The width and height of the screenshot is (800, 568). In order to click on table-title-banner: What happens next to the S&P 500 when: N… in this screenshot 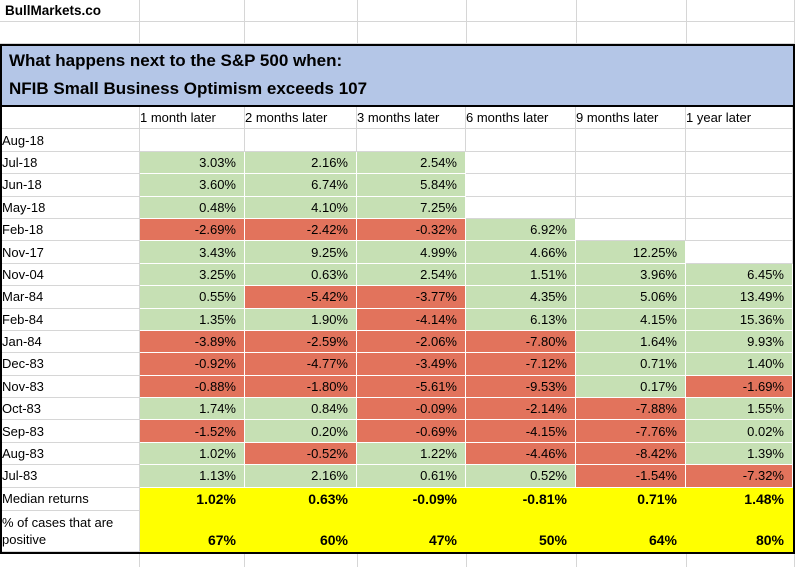, I will do `click(397, 75)`.